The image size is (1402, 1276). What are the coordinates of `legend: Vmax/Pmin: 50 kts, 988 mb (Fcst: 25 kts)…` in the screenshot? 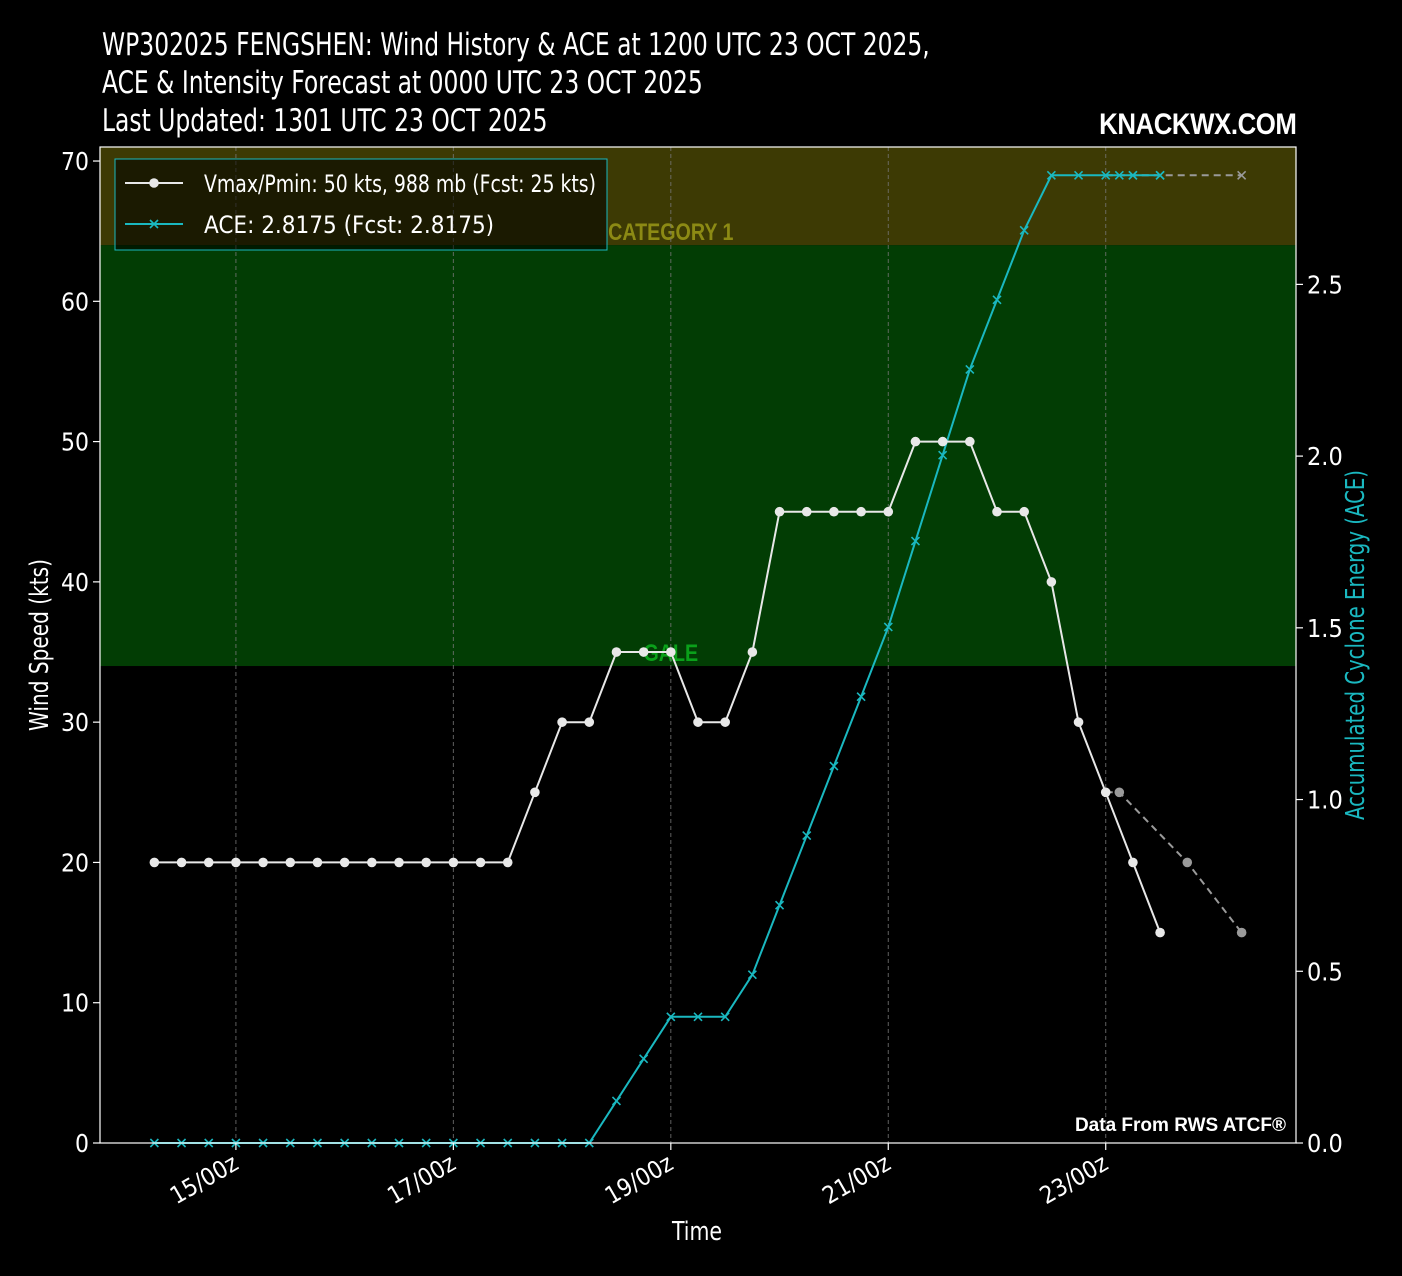 It's located at (361, 204).